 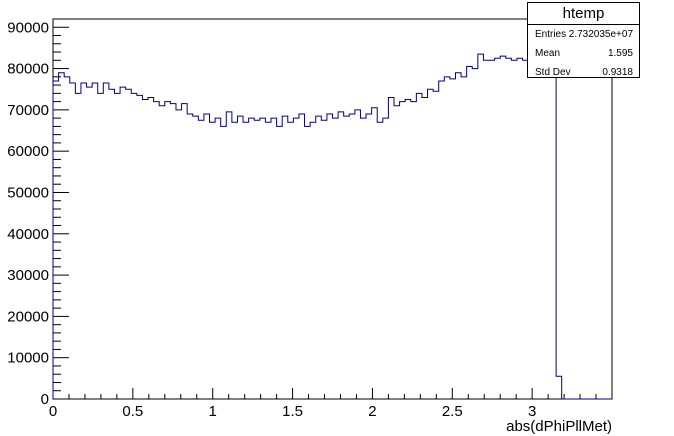 What do you see at coordinates (53, 411) in the screenshot?
I see `x-tick-label: 0` at bounding box center [53, 411].